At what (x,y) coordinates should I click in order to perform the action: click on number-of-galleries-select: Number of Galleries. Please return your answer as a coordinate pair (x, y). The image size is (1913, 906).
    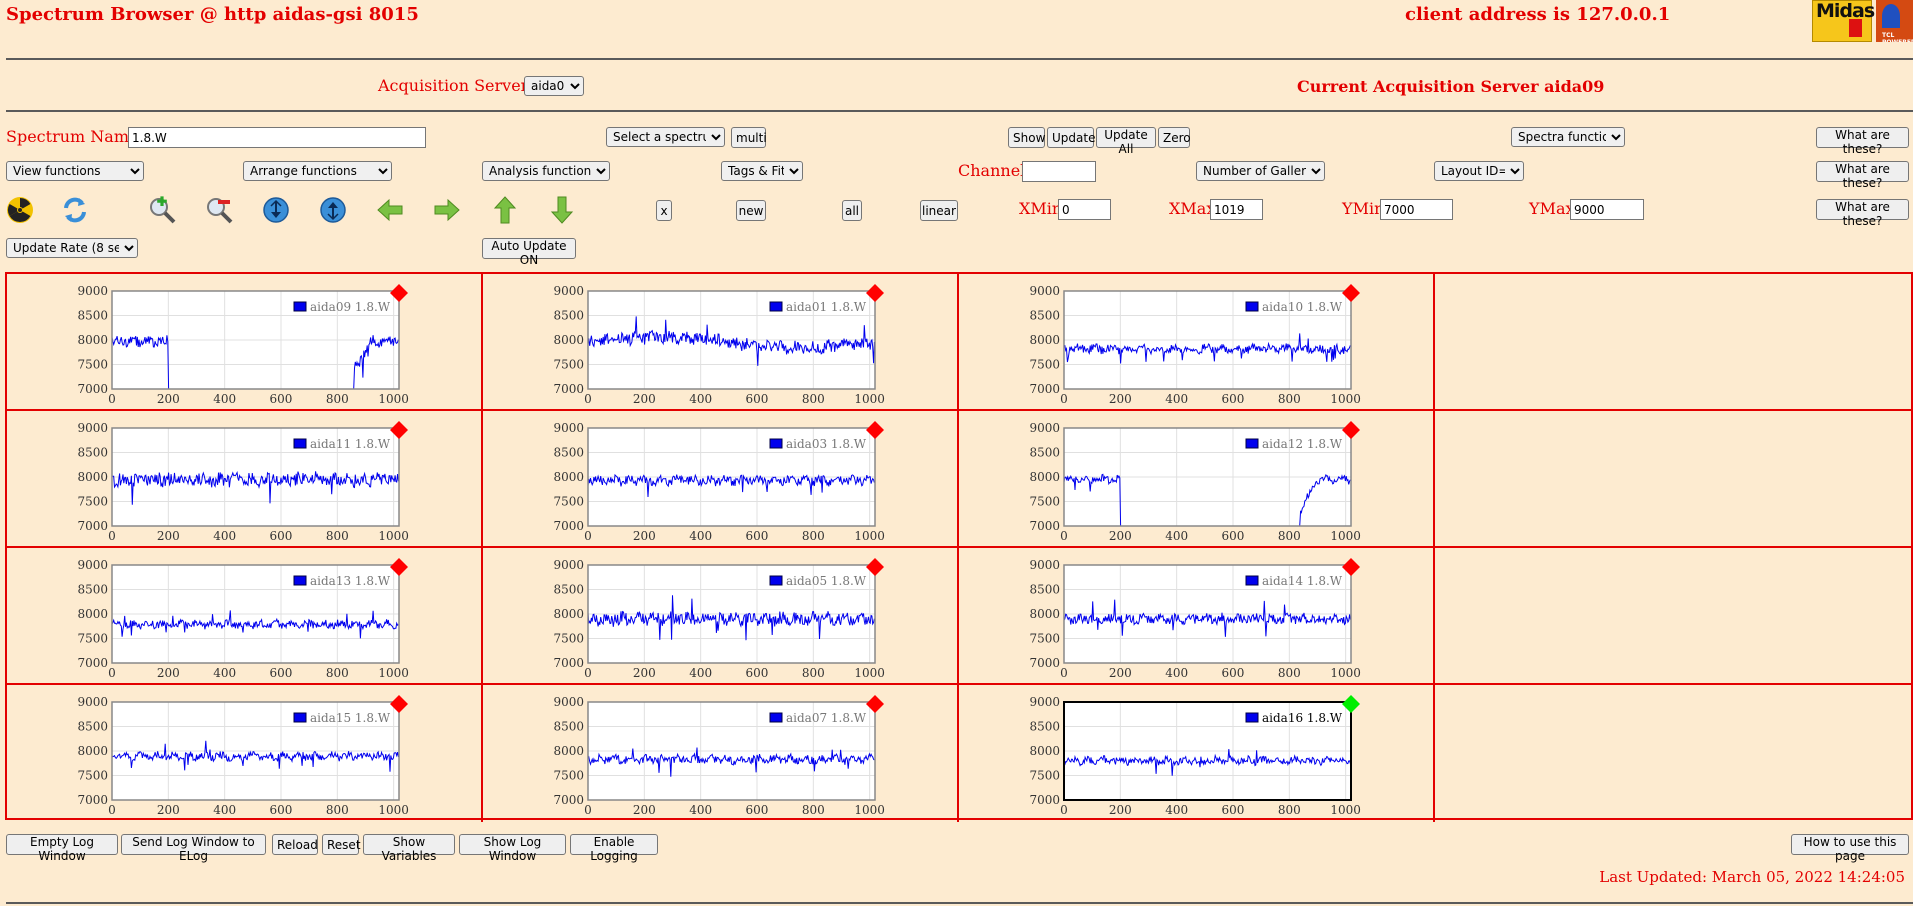
    Looking at the image, I should click on (1260, 171).